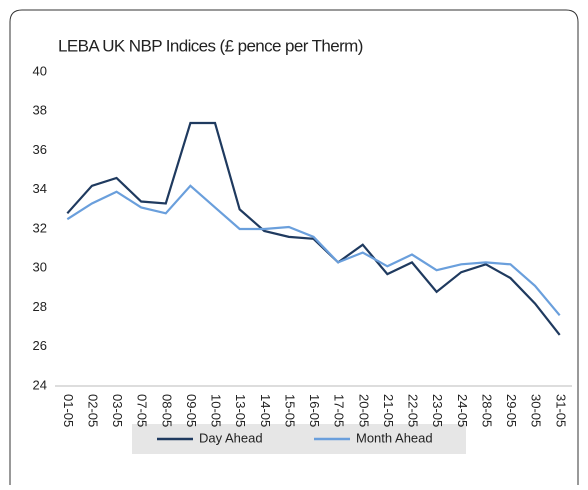 The height and width of the screenshot is (490, 588). Describe the element at coordinates (560, 410) in the screenshot. I see `x-tick-label: 31-05` at that location.